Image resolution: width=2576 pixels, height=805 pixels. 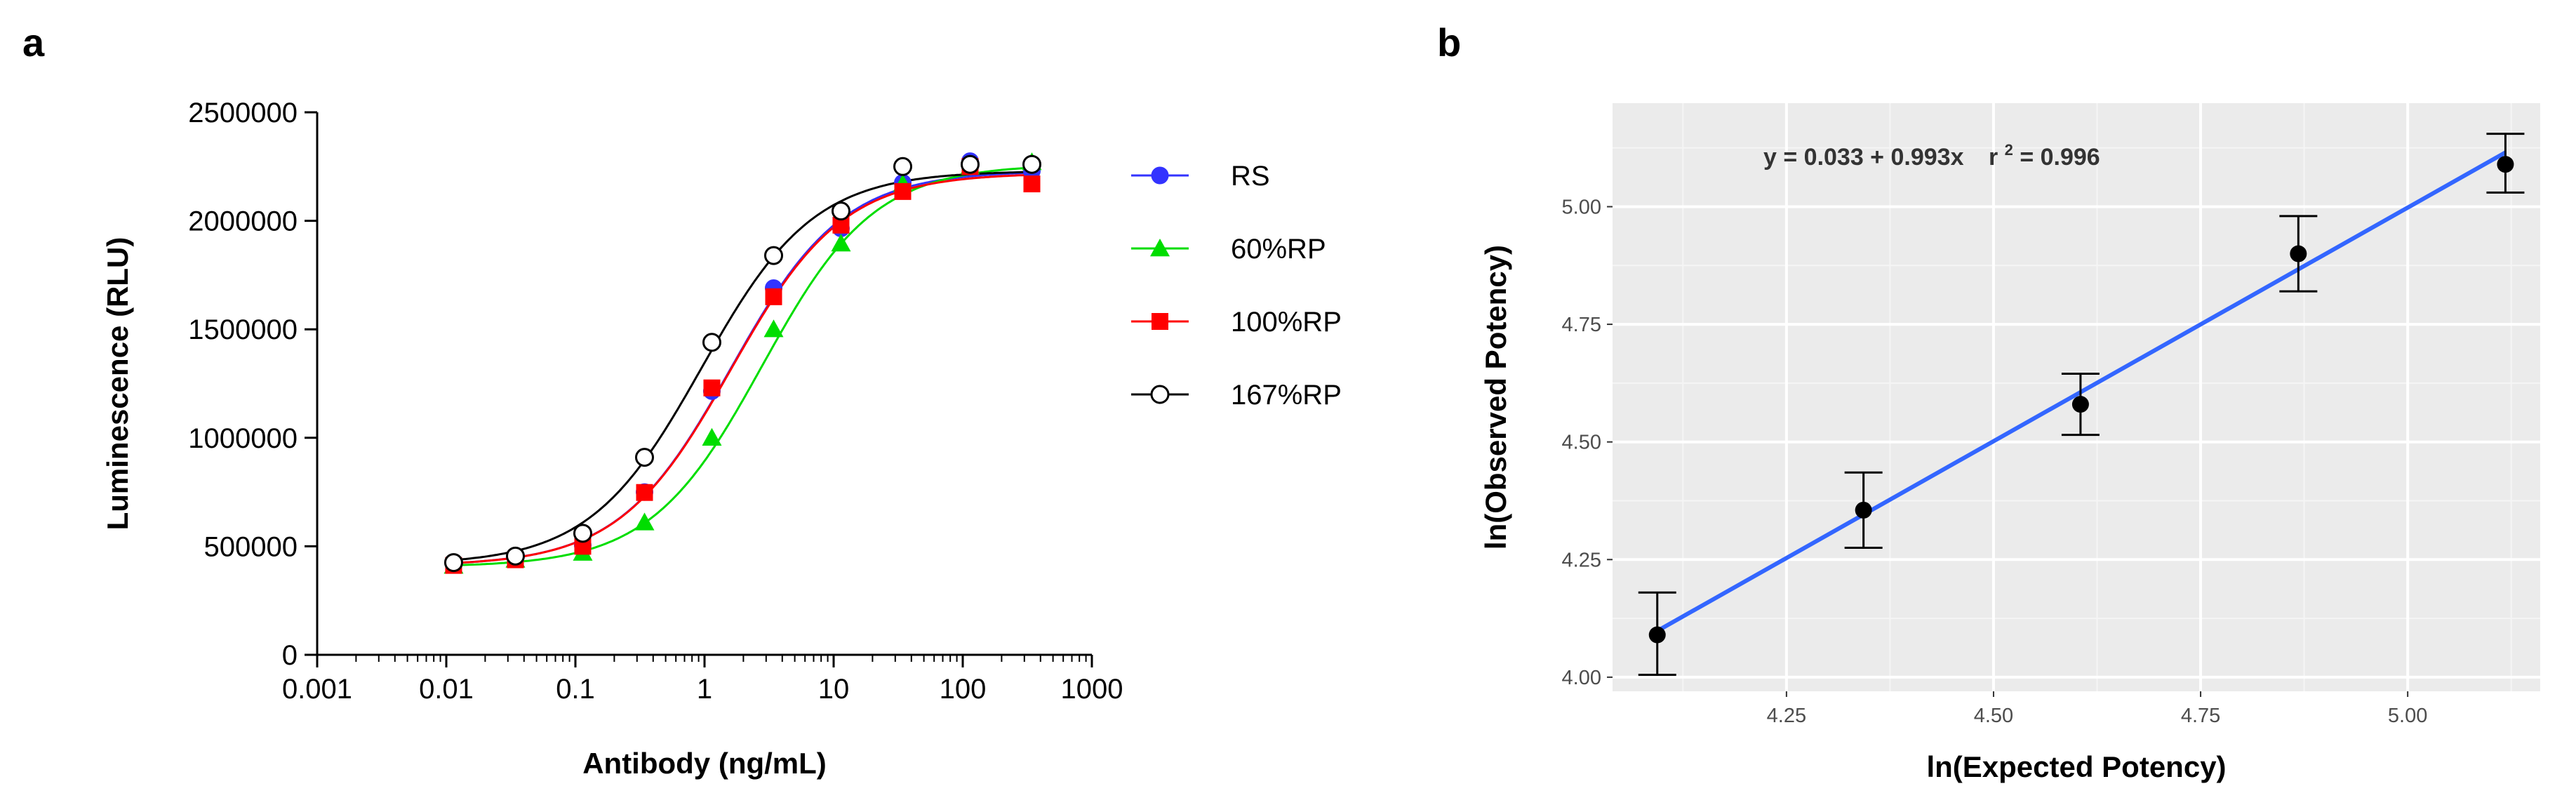 I want to click on y-tick-label: 5.00, so click(x=1582, y=207).